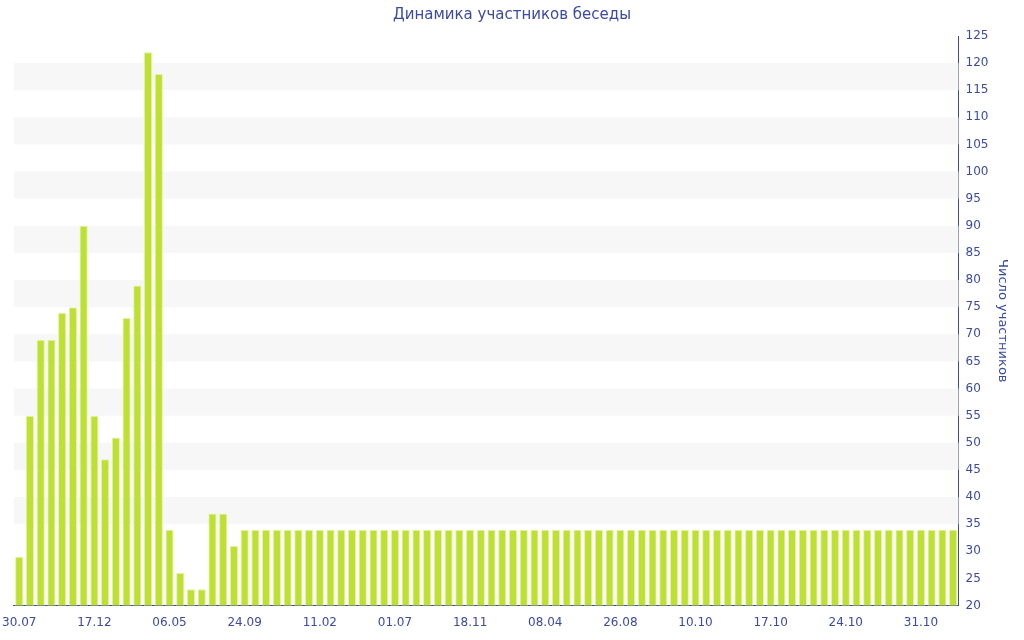 The width and height of the screenshot is (1024, 640). Describe the element at coordinates (921, 621) in the screenshot. I see `x-tick-label: 31.10` at that location.